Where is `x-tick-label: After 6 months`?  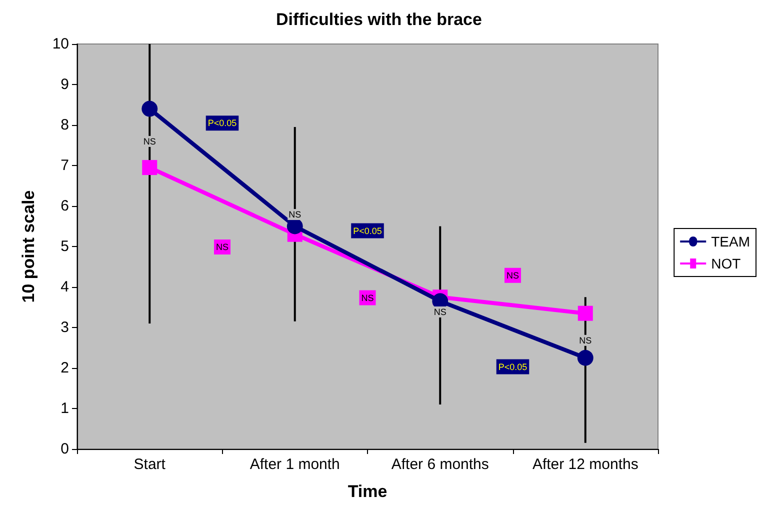
x-tick-label: After 6 months is located at coordinates (440, 464).